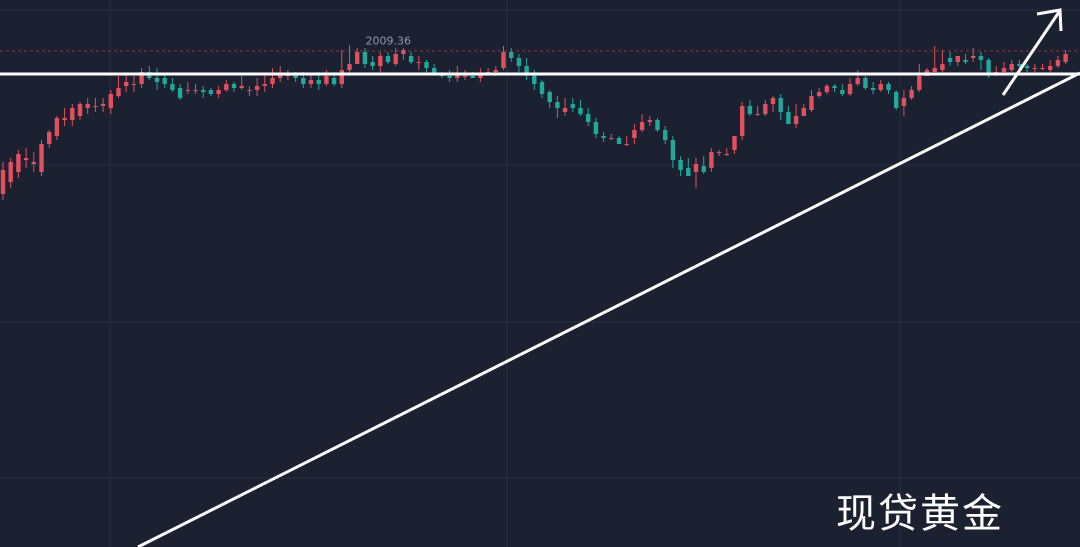 This screenshot has width=1080, height=547. What do you see at coordinates (1031, 53) in the screenshot?
I see `breakout-arrow` at bounding box center [1031, 53].